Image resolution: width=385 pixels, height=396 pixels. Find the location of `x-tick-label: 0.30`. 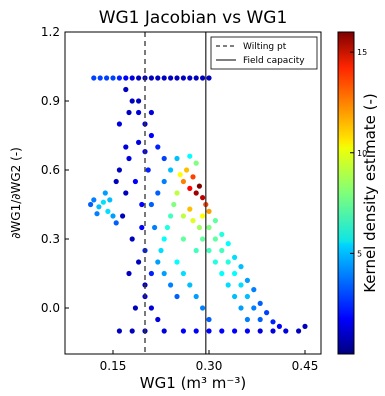

x-tick-label: 0.30 is located at coordinates (209, 366).